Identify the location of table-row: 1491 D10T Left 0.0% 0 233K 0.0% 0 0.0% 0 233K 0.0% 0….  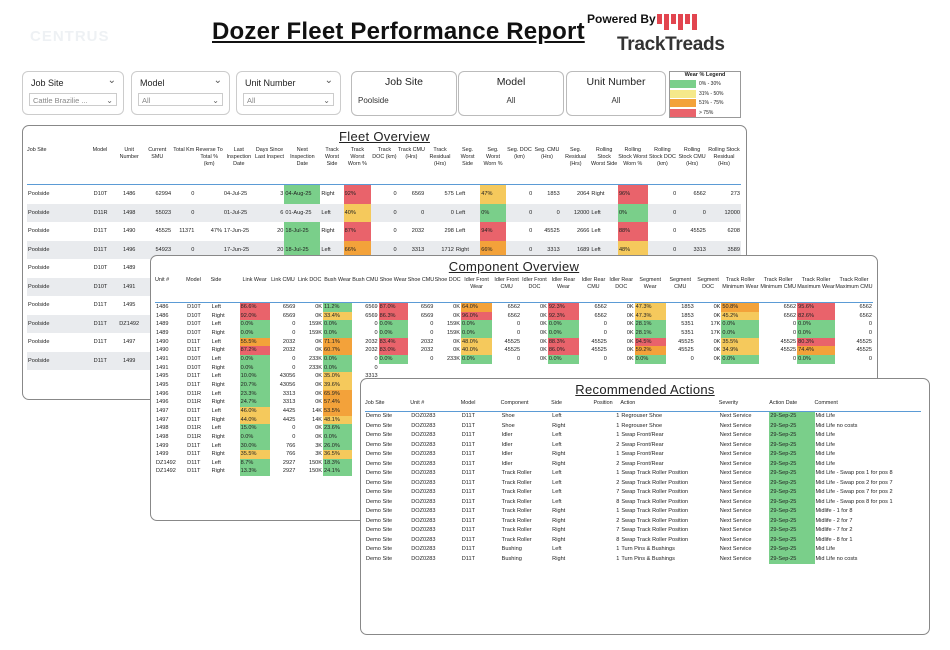
(514, 359).